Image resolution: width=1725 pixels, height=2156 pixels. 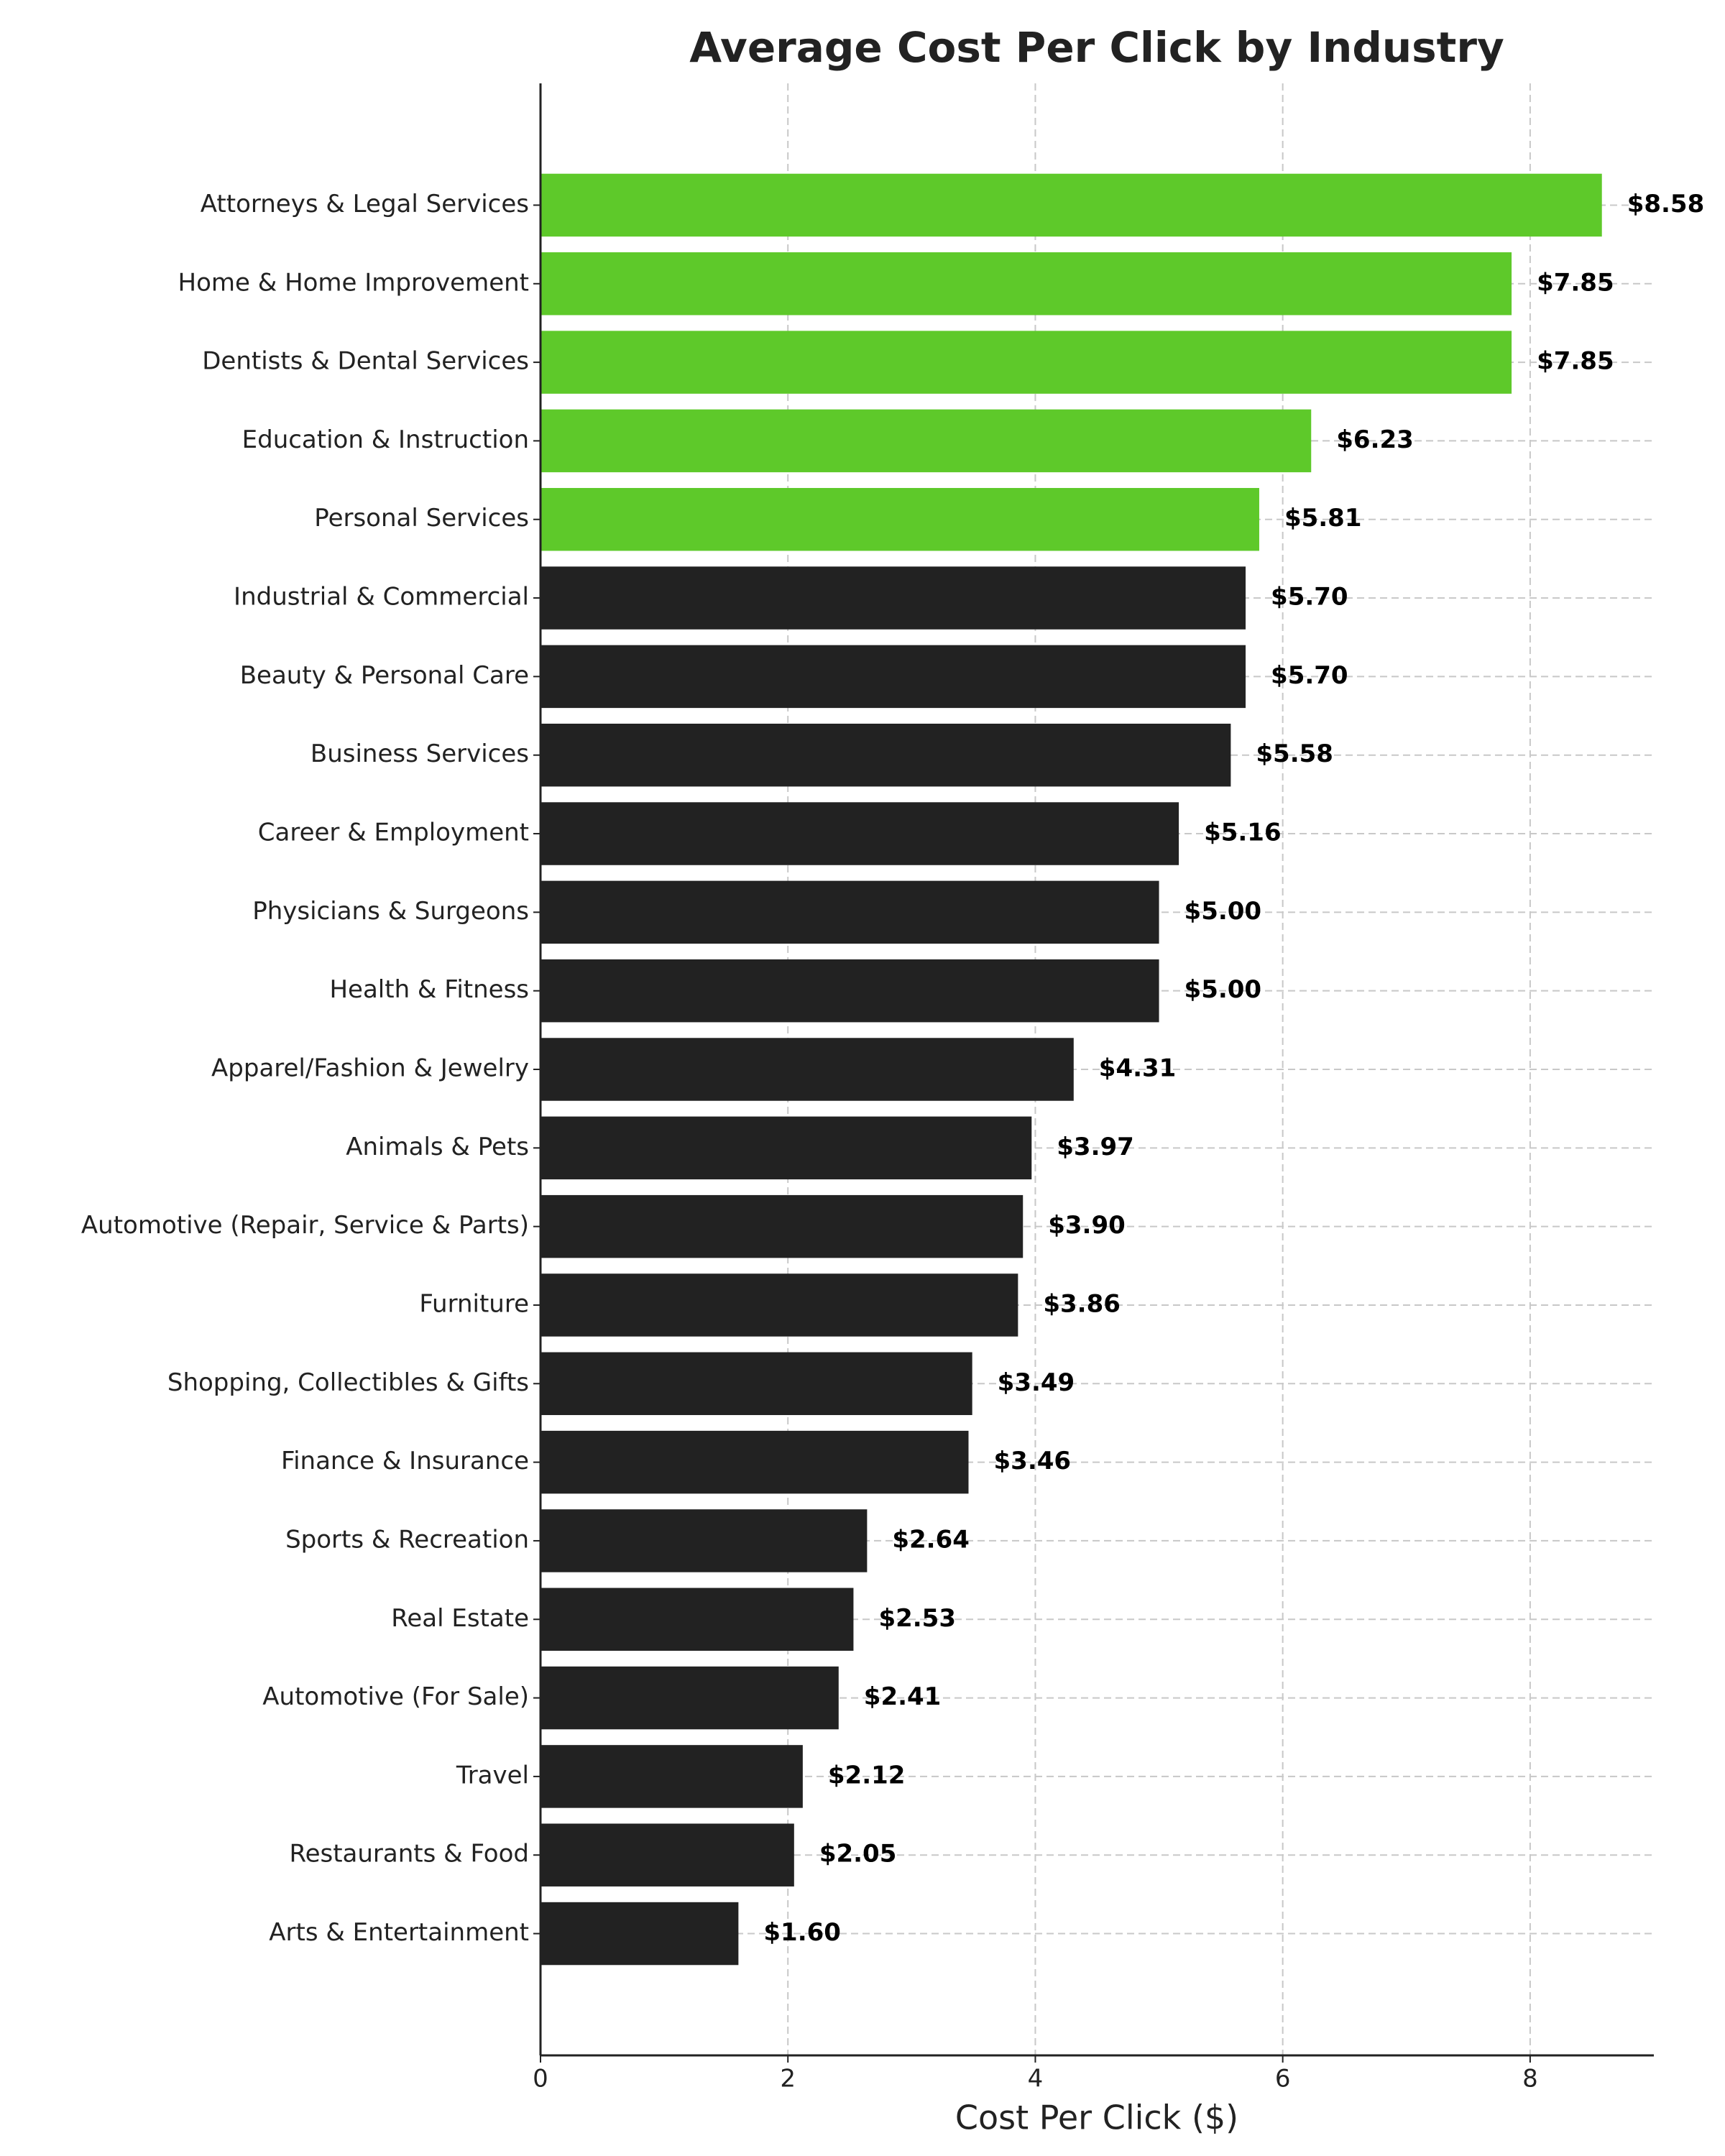 What do you see at coordinates (867, 1775) in the screenshot?
I see `value-label: $2.12` at bounding box center [867, 1775].